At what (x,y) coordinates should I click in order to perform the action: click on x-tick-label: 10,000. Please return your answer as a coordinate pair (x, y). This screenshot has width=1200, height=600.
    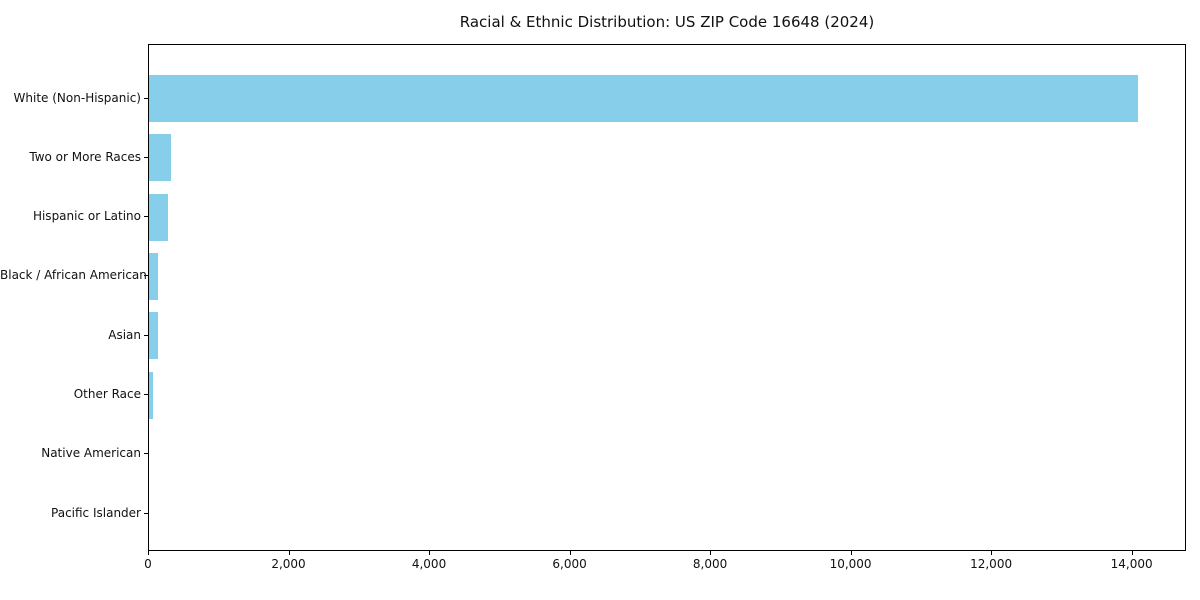
    Looking at the image, I should click on (850, 564).